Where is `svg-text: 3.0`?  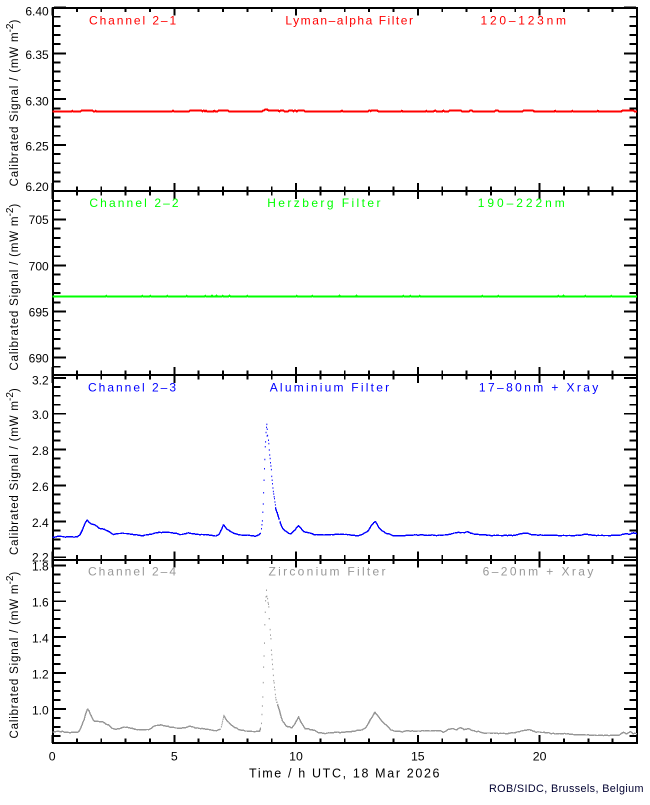 svg-text: 3.0 is located at coordinates (40, 415).